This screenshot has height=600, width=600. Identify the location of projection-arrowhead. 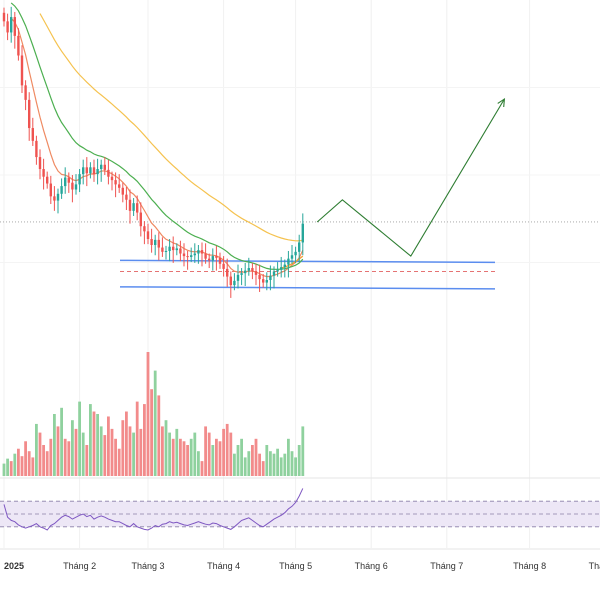
(501, 102).